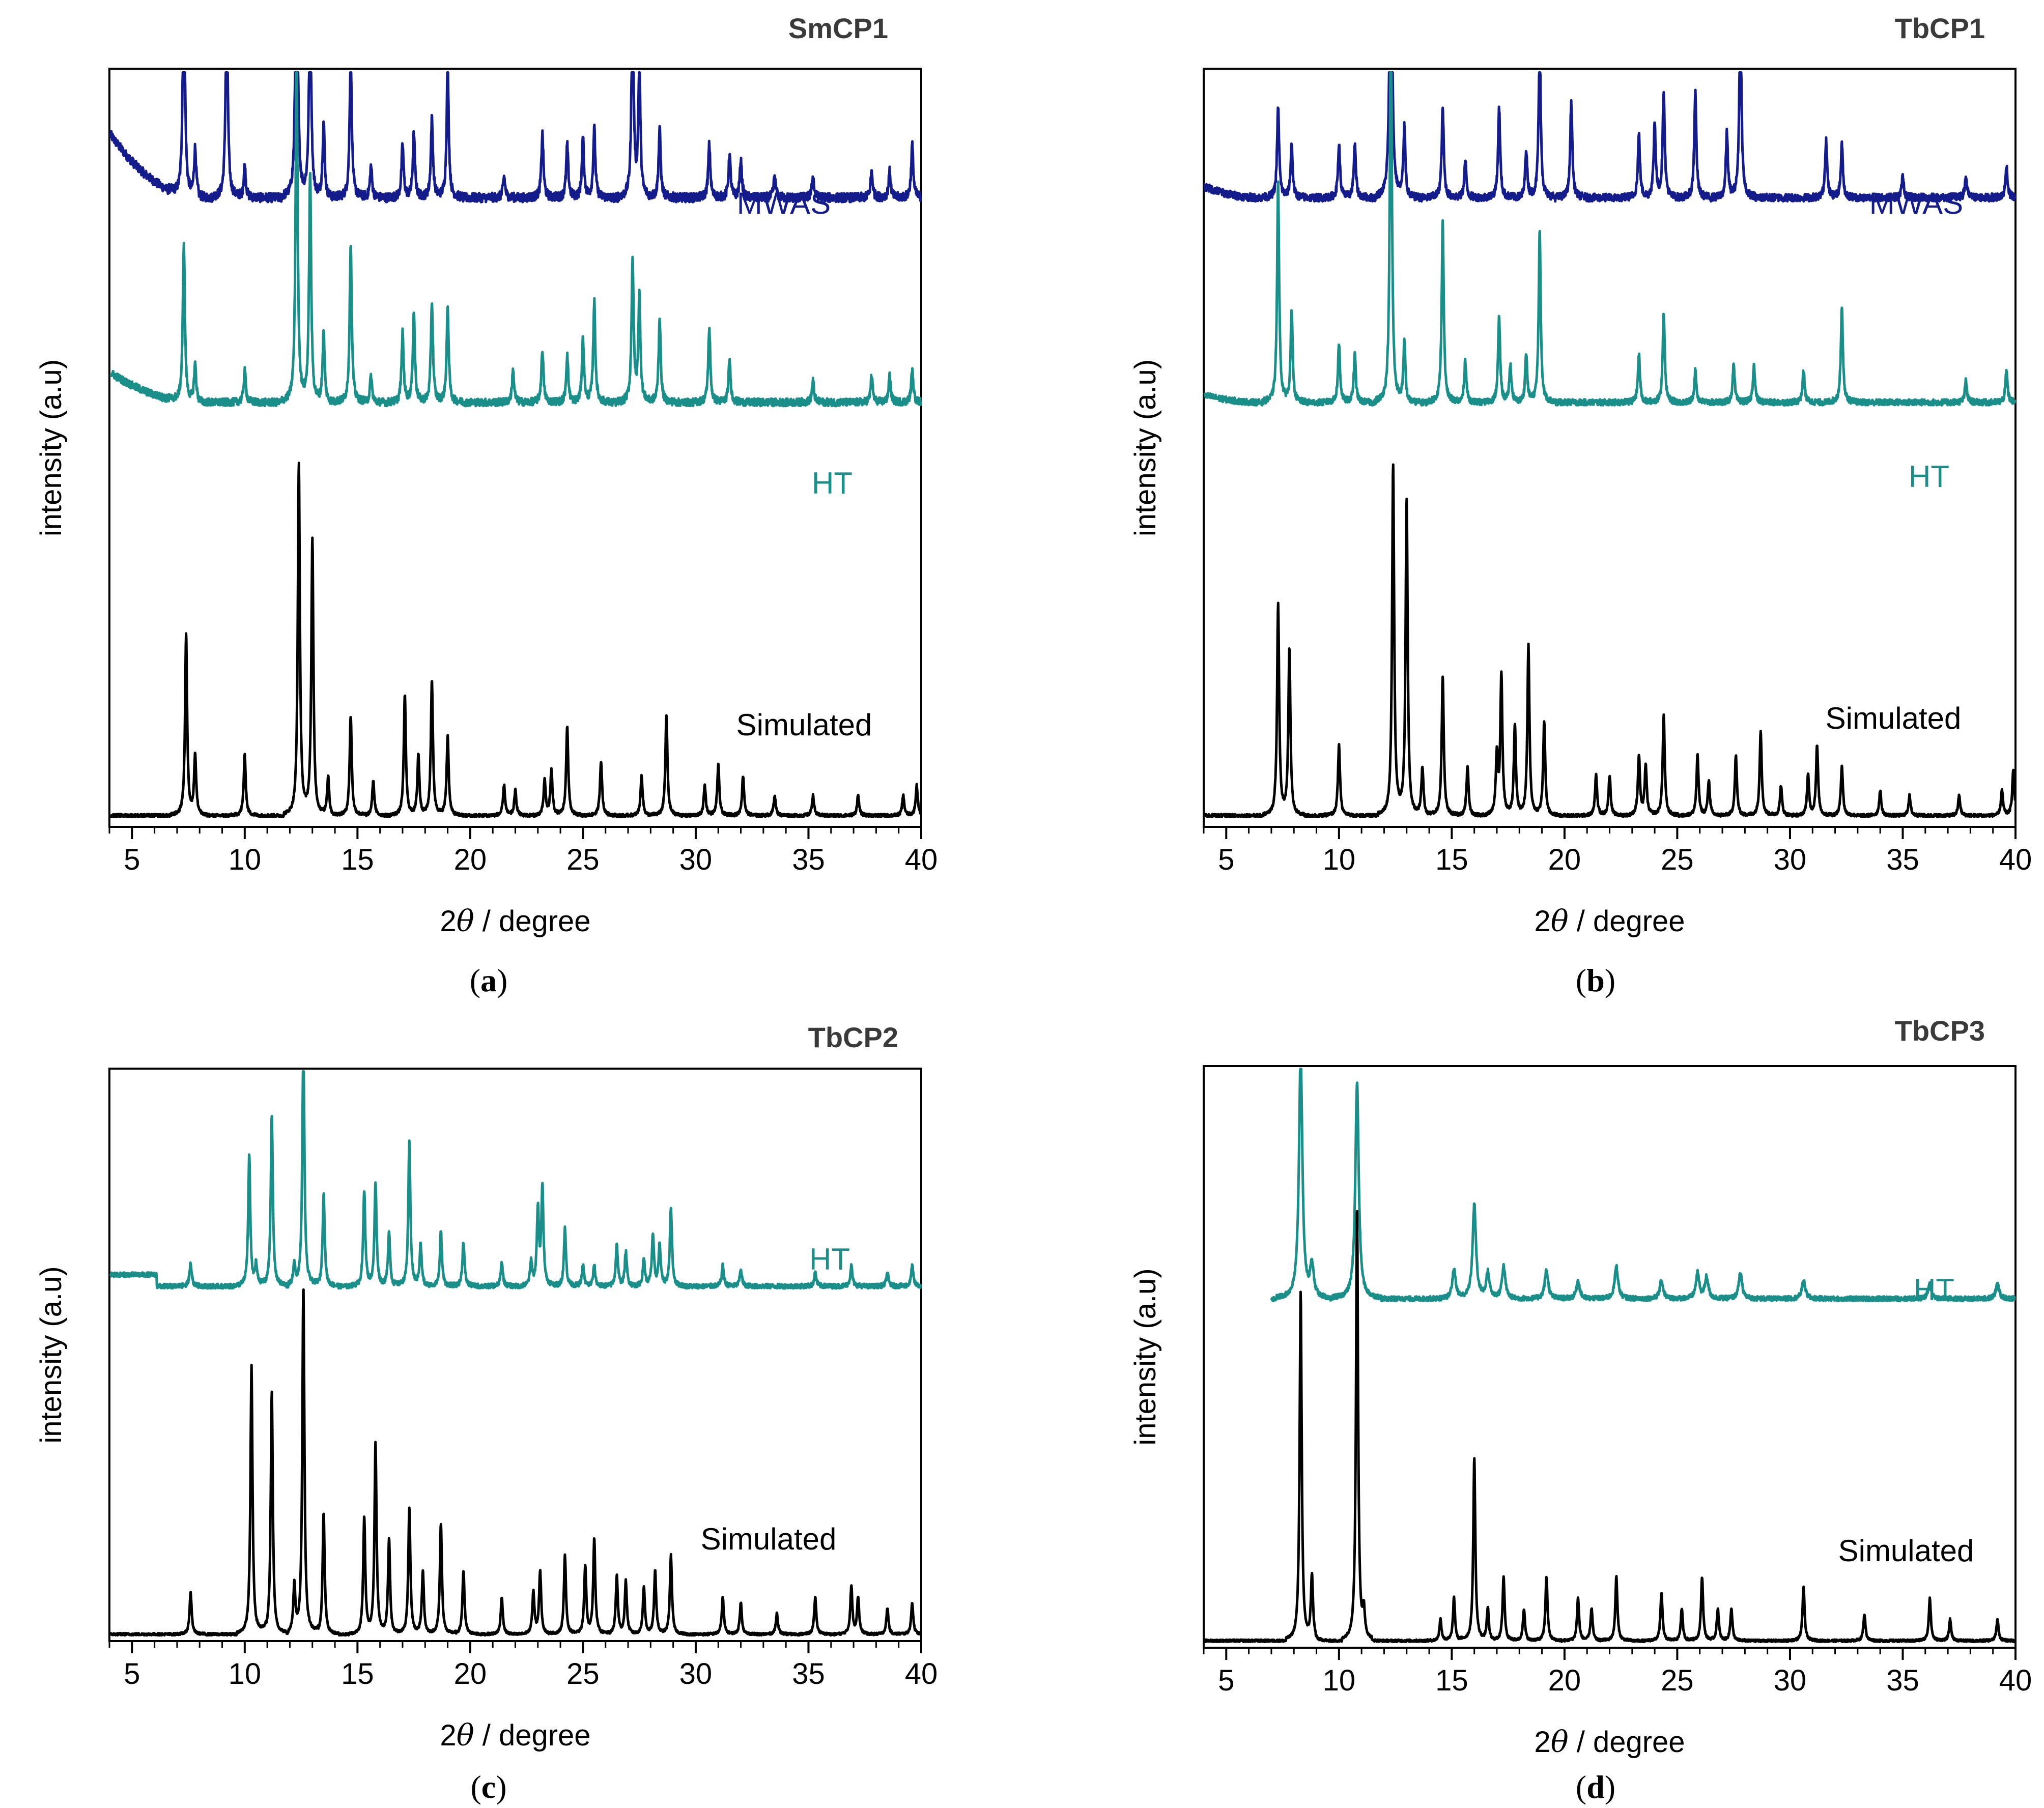 The width and height of the screenshot is (2044, 1808). I want to click on chart-title: SmCP1, so click(838, 28).